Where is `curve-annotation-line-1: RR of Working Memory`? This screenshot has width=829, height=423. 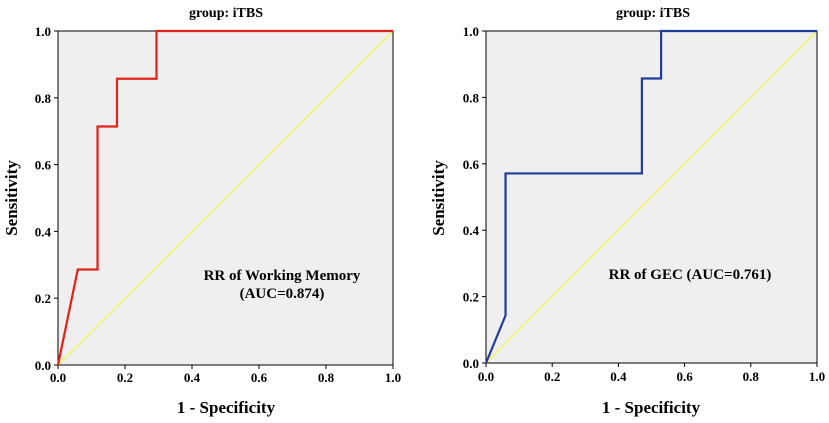
curve-annotation-line-1: RR of Working Memory is located at coordinates (282, 276).